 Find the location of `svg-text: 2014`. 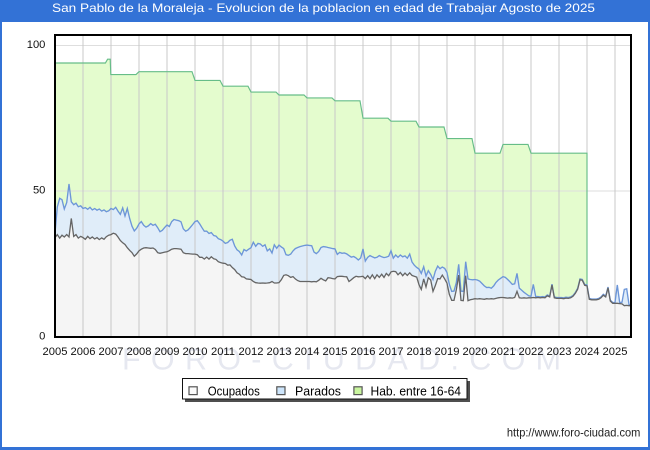

svg-text: 2014 is located at coordinates (307, 352).